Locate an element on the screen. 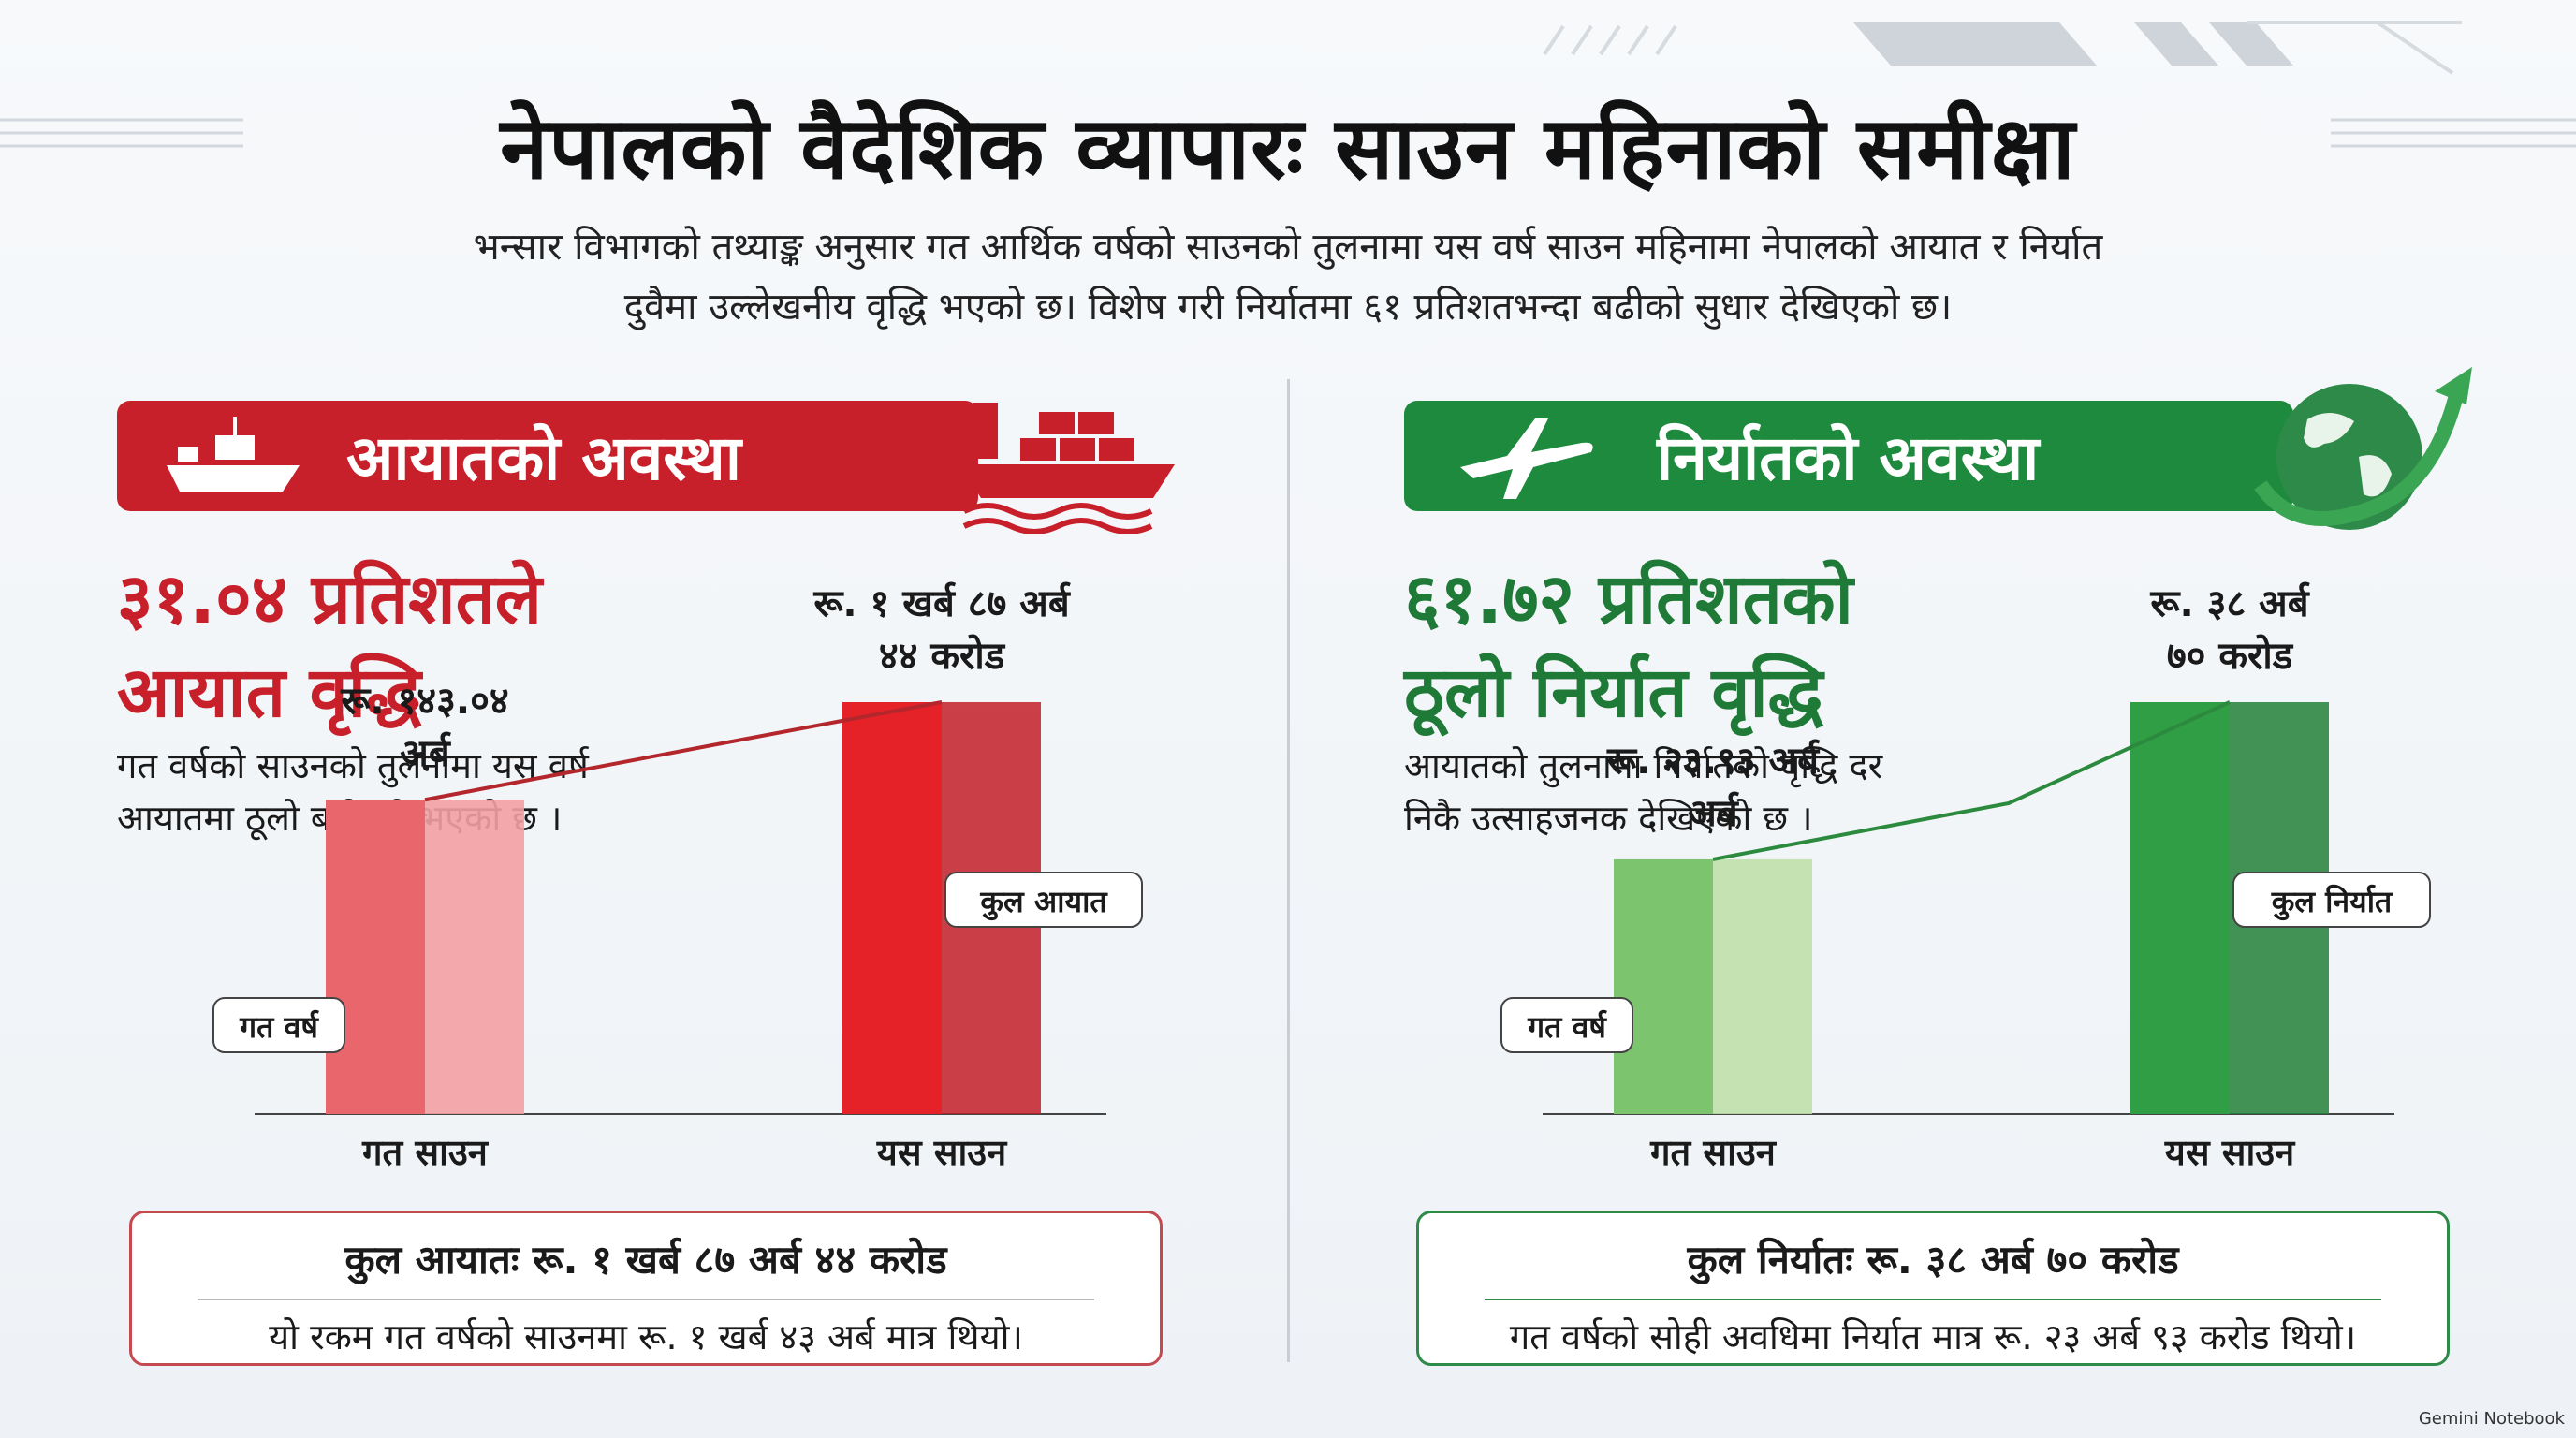 This screenshot has height=1438, width=2576. export-headline-line-1: ६१.७२ प्रतिशतको is located at coordinates (1628, 599).